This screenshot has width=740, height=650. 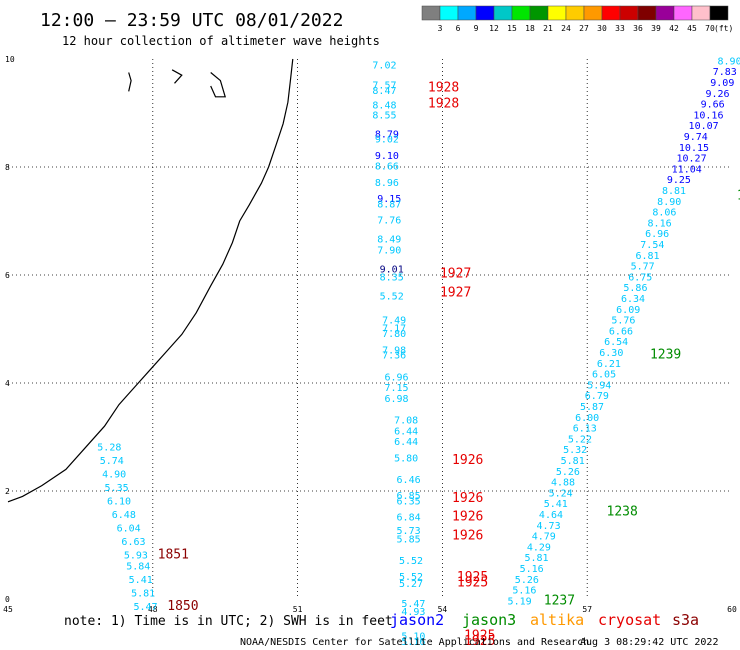 I want to click on wave-height-label: 8.47, so click(x=384, y=91).